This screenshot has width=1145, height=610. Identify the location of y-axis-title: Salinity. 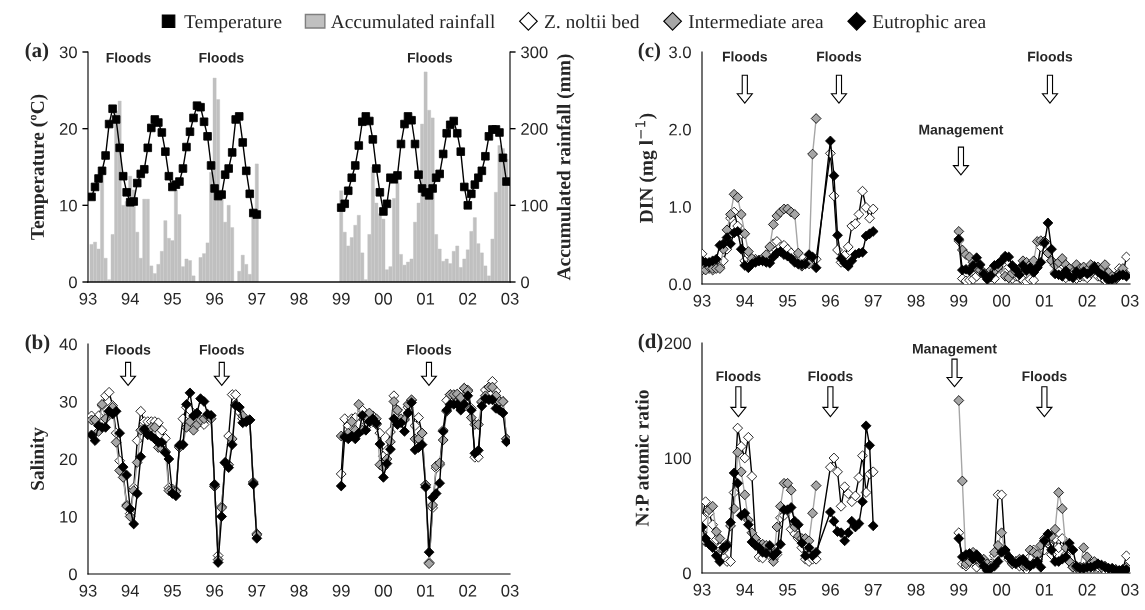
(39, 458).